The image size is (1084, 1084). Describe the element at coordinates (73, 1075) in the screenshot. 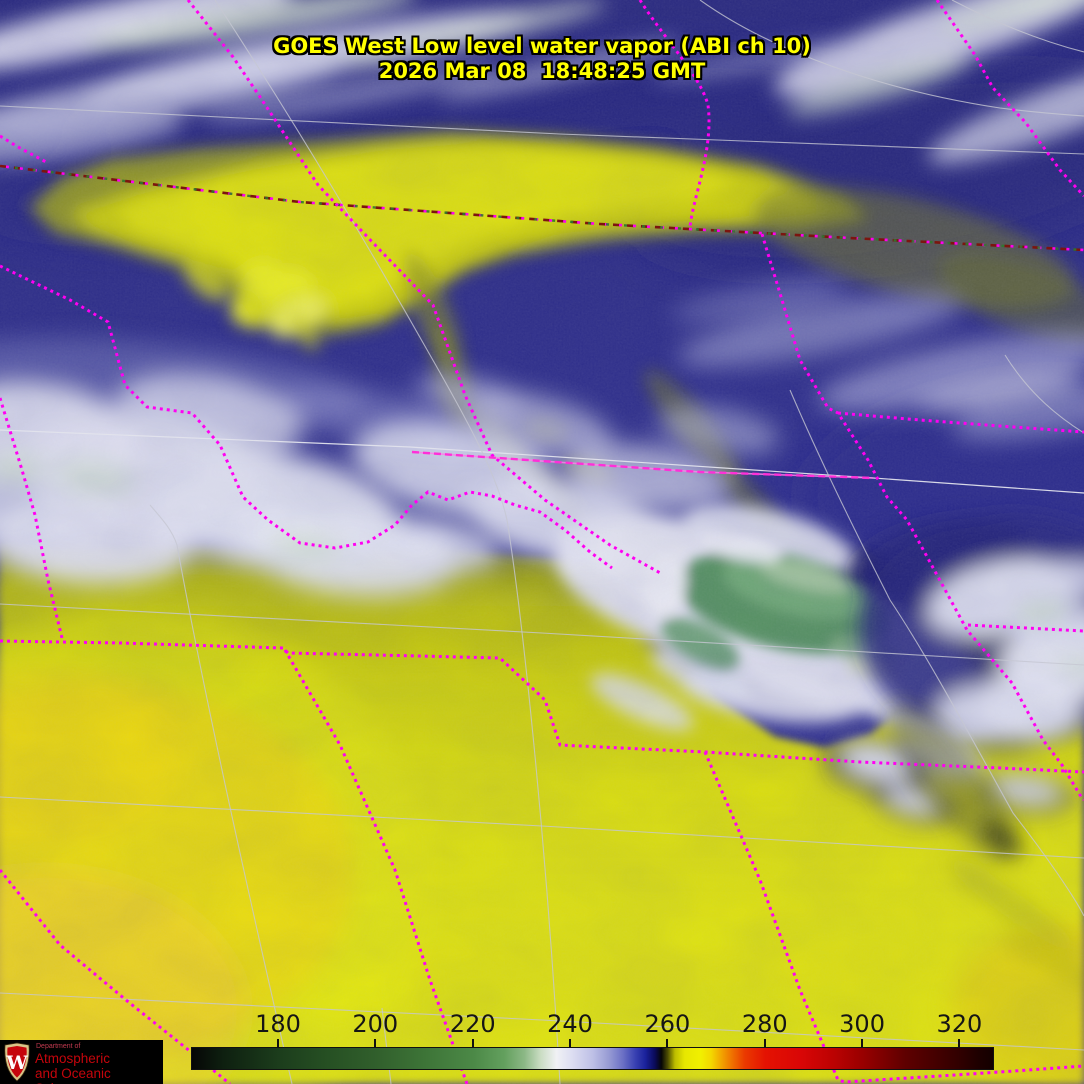

I see `logo-oceanic-label: and Oceanic Sciences` at that location.